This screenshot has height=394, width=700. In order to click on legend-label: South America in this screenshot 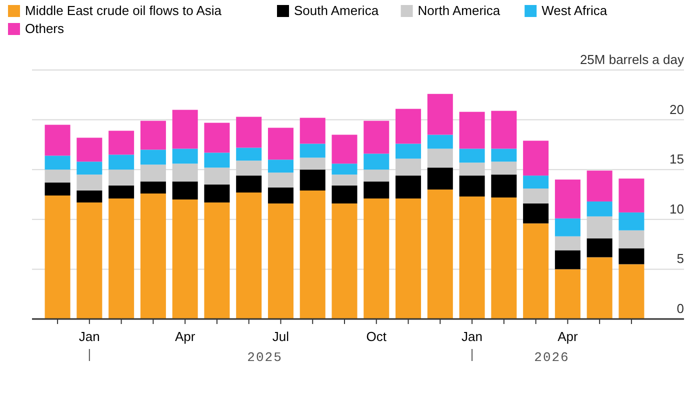, I will do `click(337, 10)`.